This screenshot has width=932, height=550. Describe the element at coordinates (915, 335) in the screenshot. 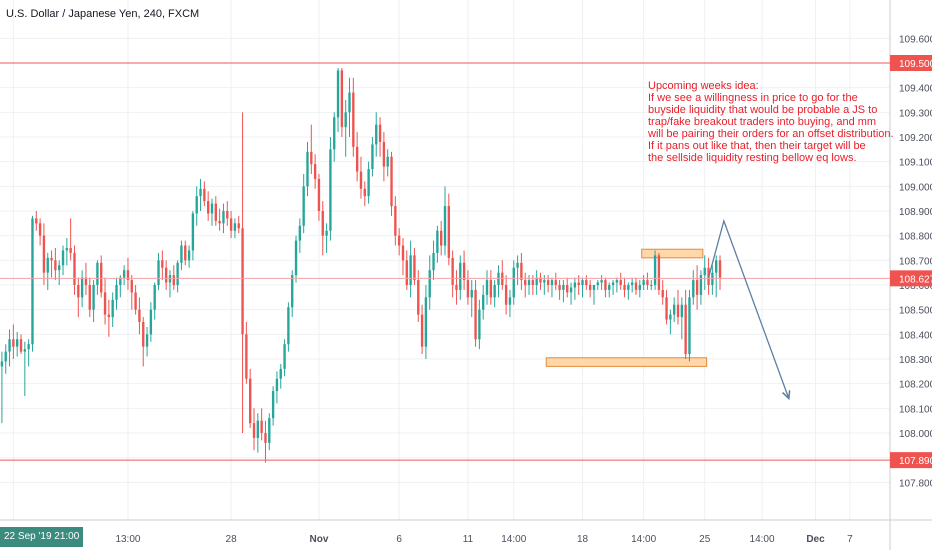

I see `price-tick-label: 108.400` at that location.